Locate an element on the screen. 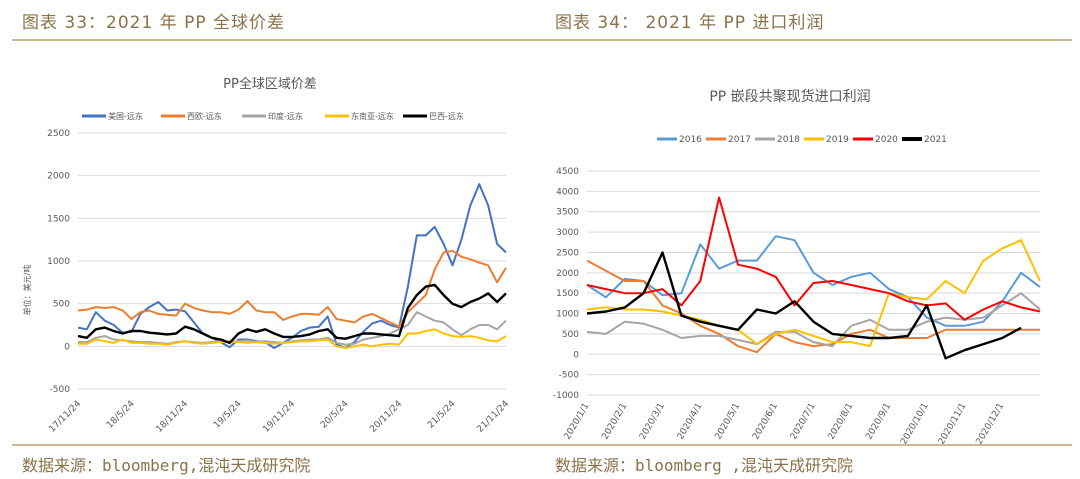 This screenshot has width=1080, height=479. chart-title: PP全球区域价差 is located at coordinates (270, 84).